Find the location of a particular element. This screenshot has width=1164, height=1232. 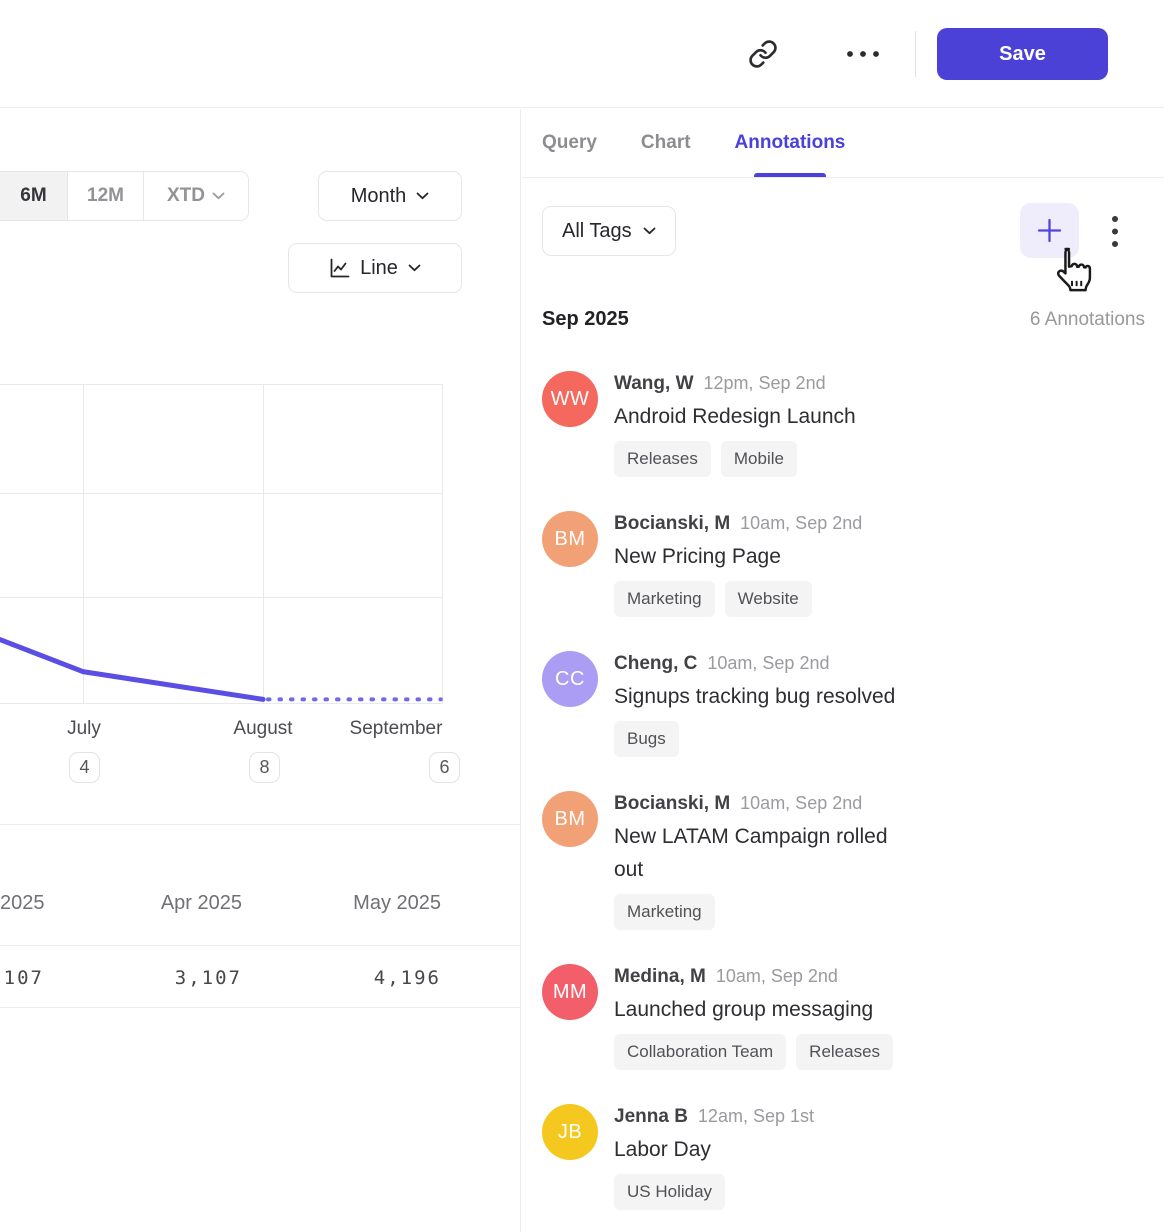

share-link-button is located at coordinates (763, 54).